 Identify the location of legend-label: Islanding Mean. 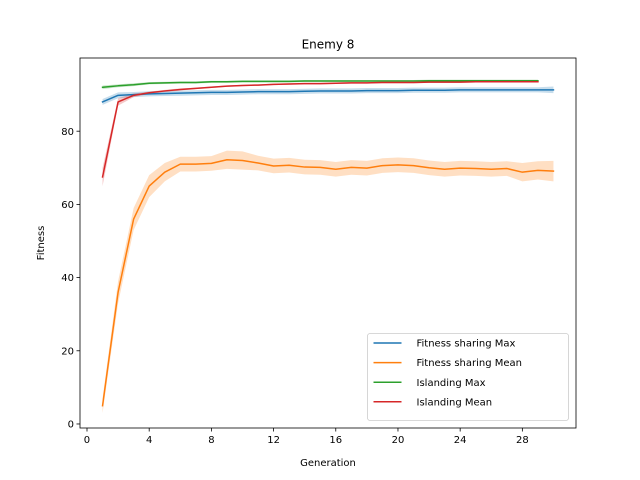
(455, 402).